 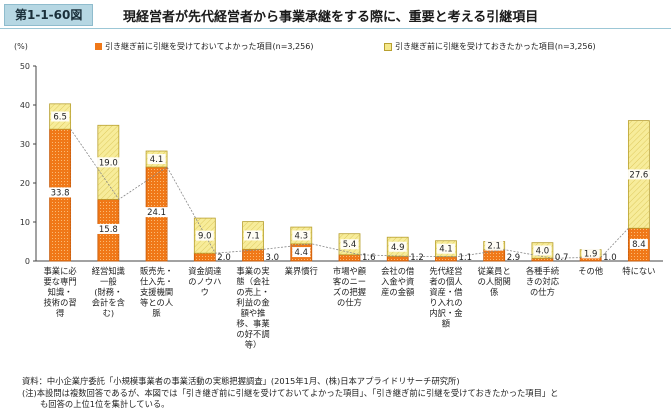 I want to click on x-category-label: 移、事業, so click(x=252, y=324).